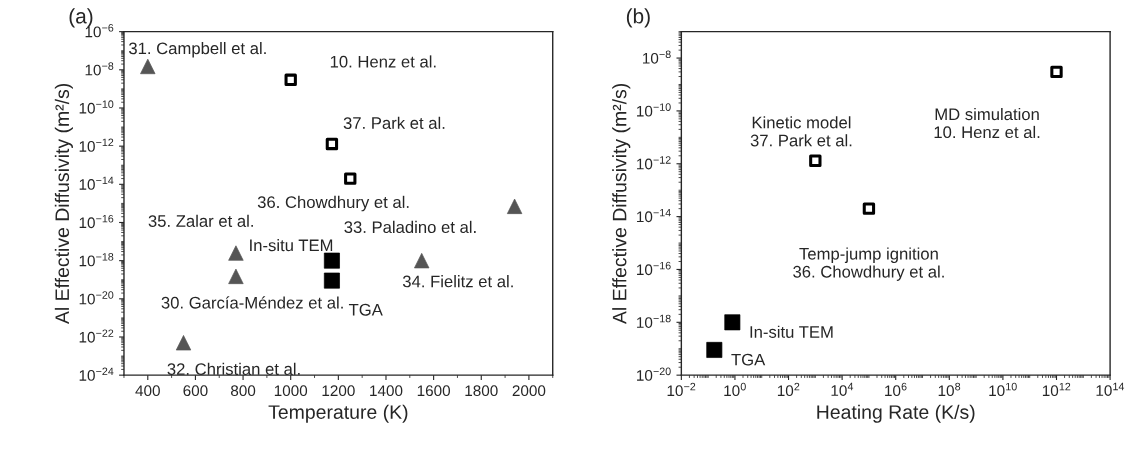 This screenshot has width=1127, height=452. I want to click on x-tick-label: 400, so click(147, 391).